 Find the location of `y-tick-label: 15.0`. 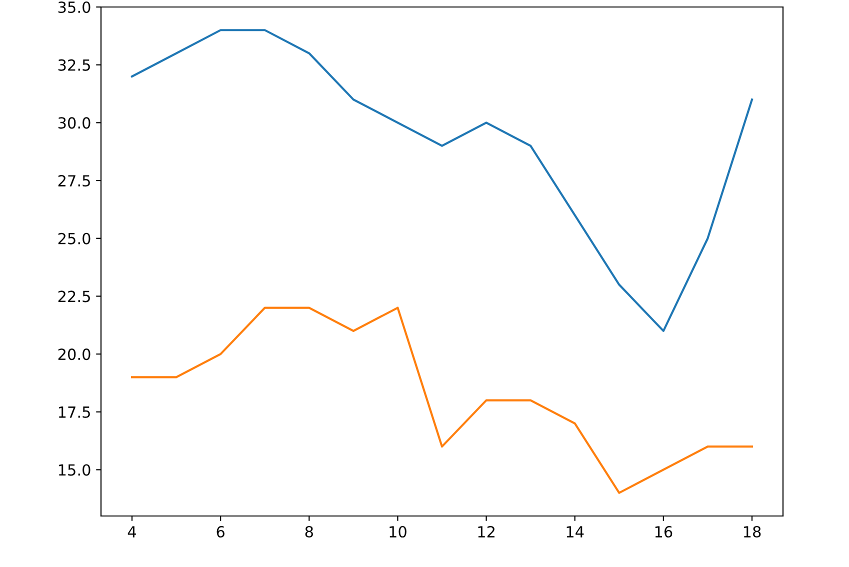

y-tick-label: 15.0 is located at coordinates (74, 470).